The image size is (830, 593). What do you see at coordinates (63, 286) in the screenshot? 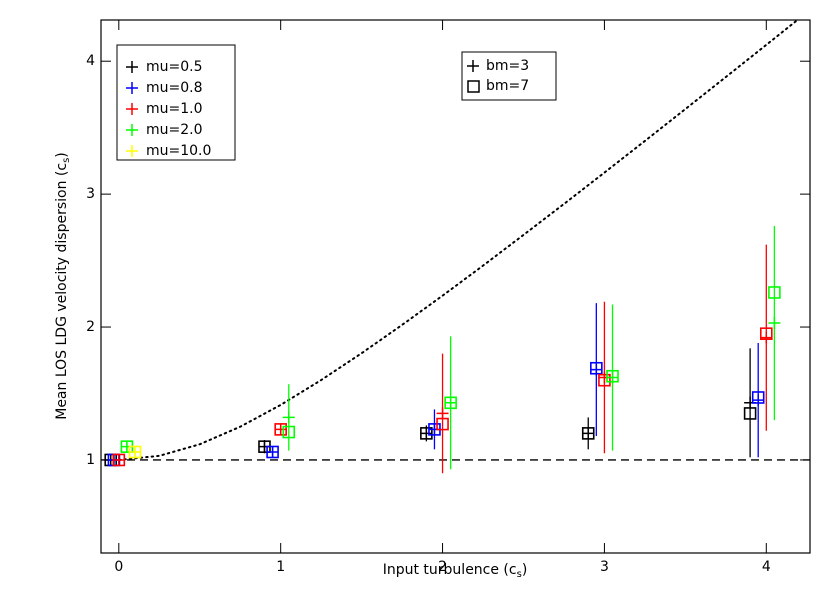
I see `y-axis-label: Mean LOS LDG velocity dispersion (cs)` at bounding box center [63, 286].